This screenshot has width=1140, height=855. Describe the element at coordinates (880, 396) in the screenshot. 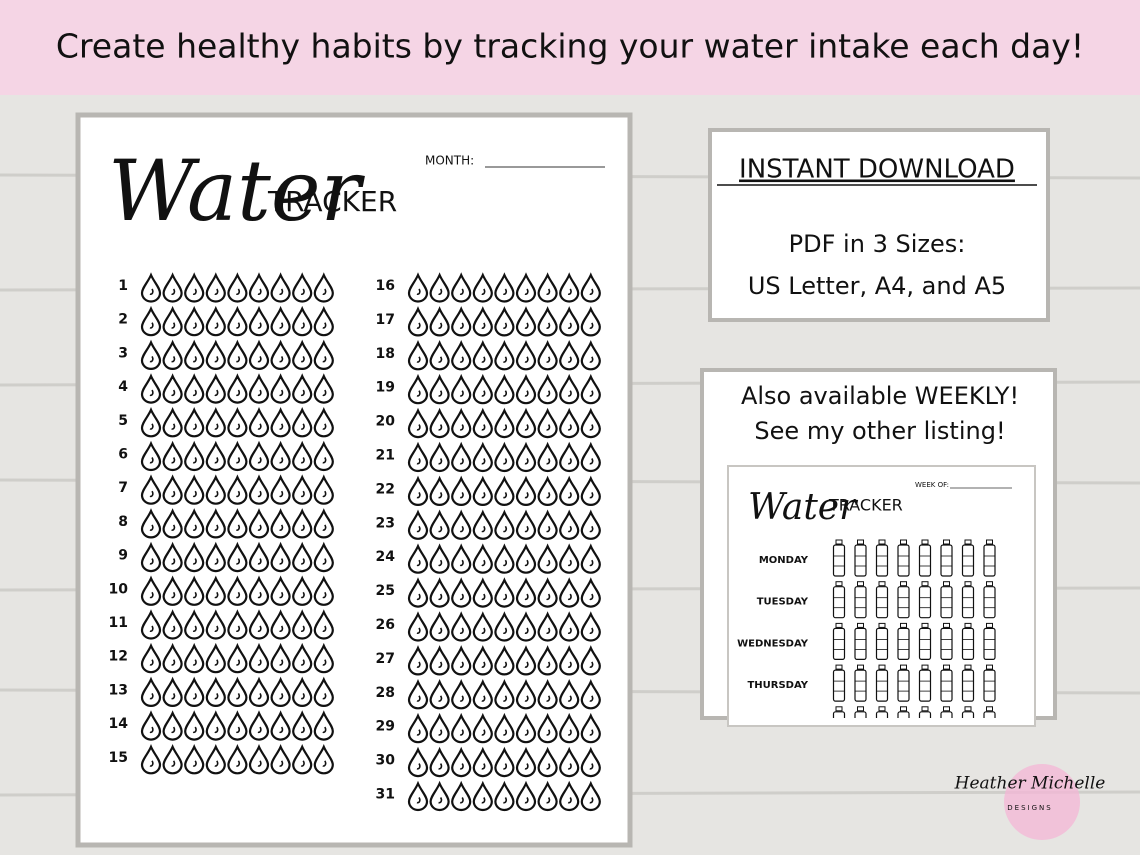

I see `weekly-line: Also available WEEKLY!` at that location.